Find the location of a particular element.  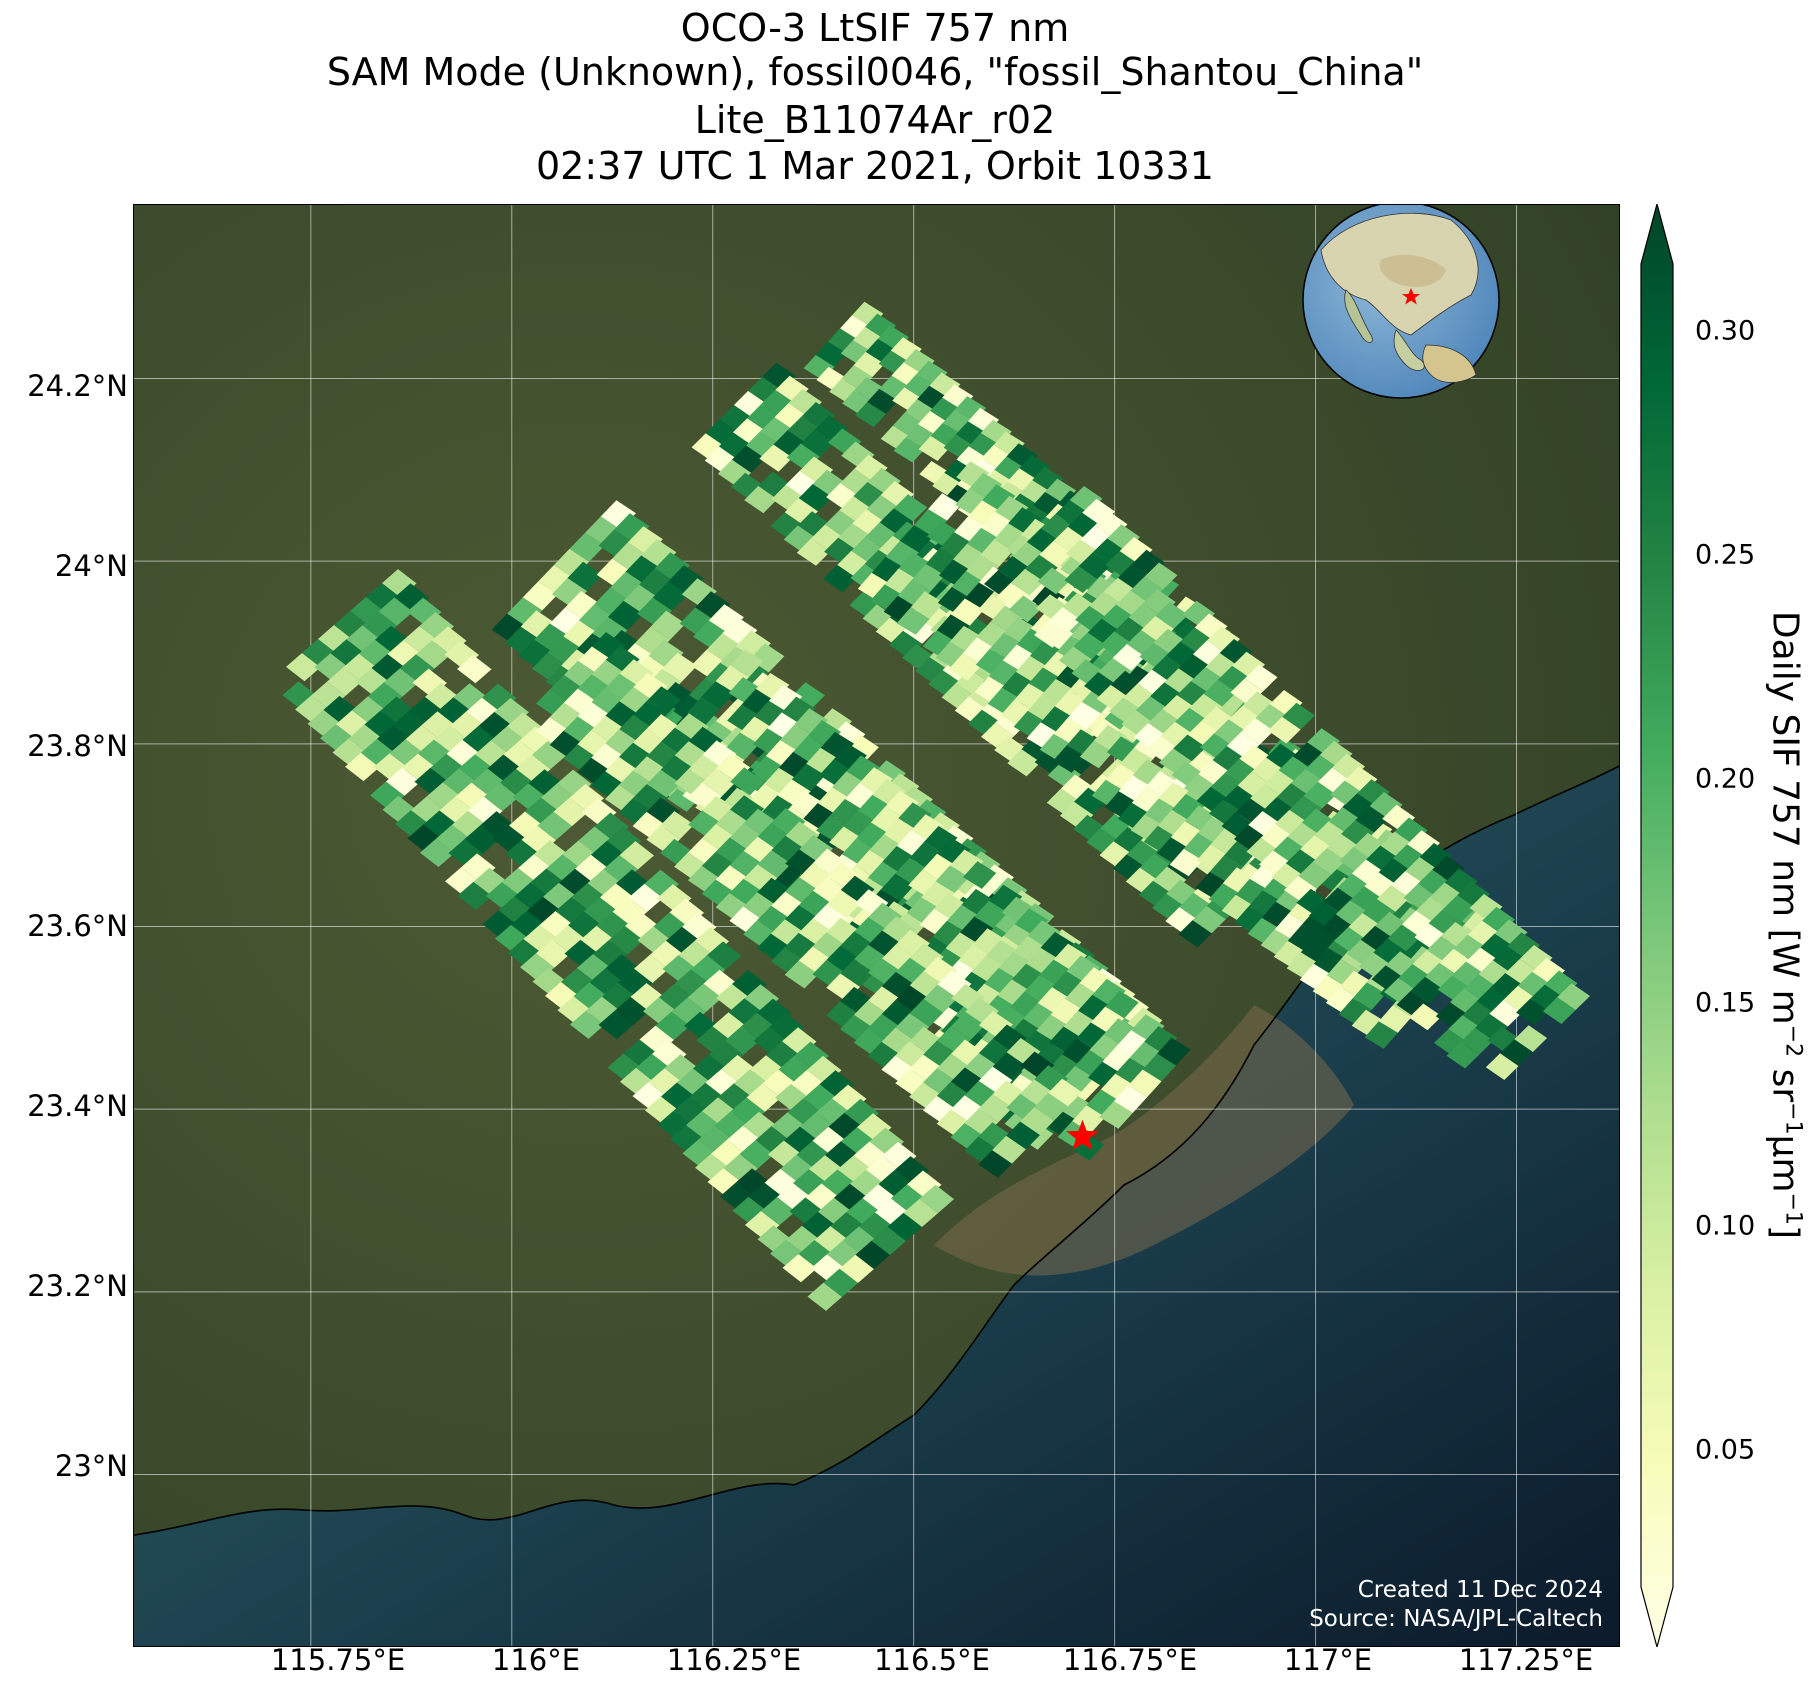

colorbar-label-text: Daily SIF 757 nm [W m is located at coordinates (1785, 817).